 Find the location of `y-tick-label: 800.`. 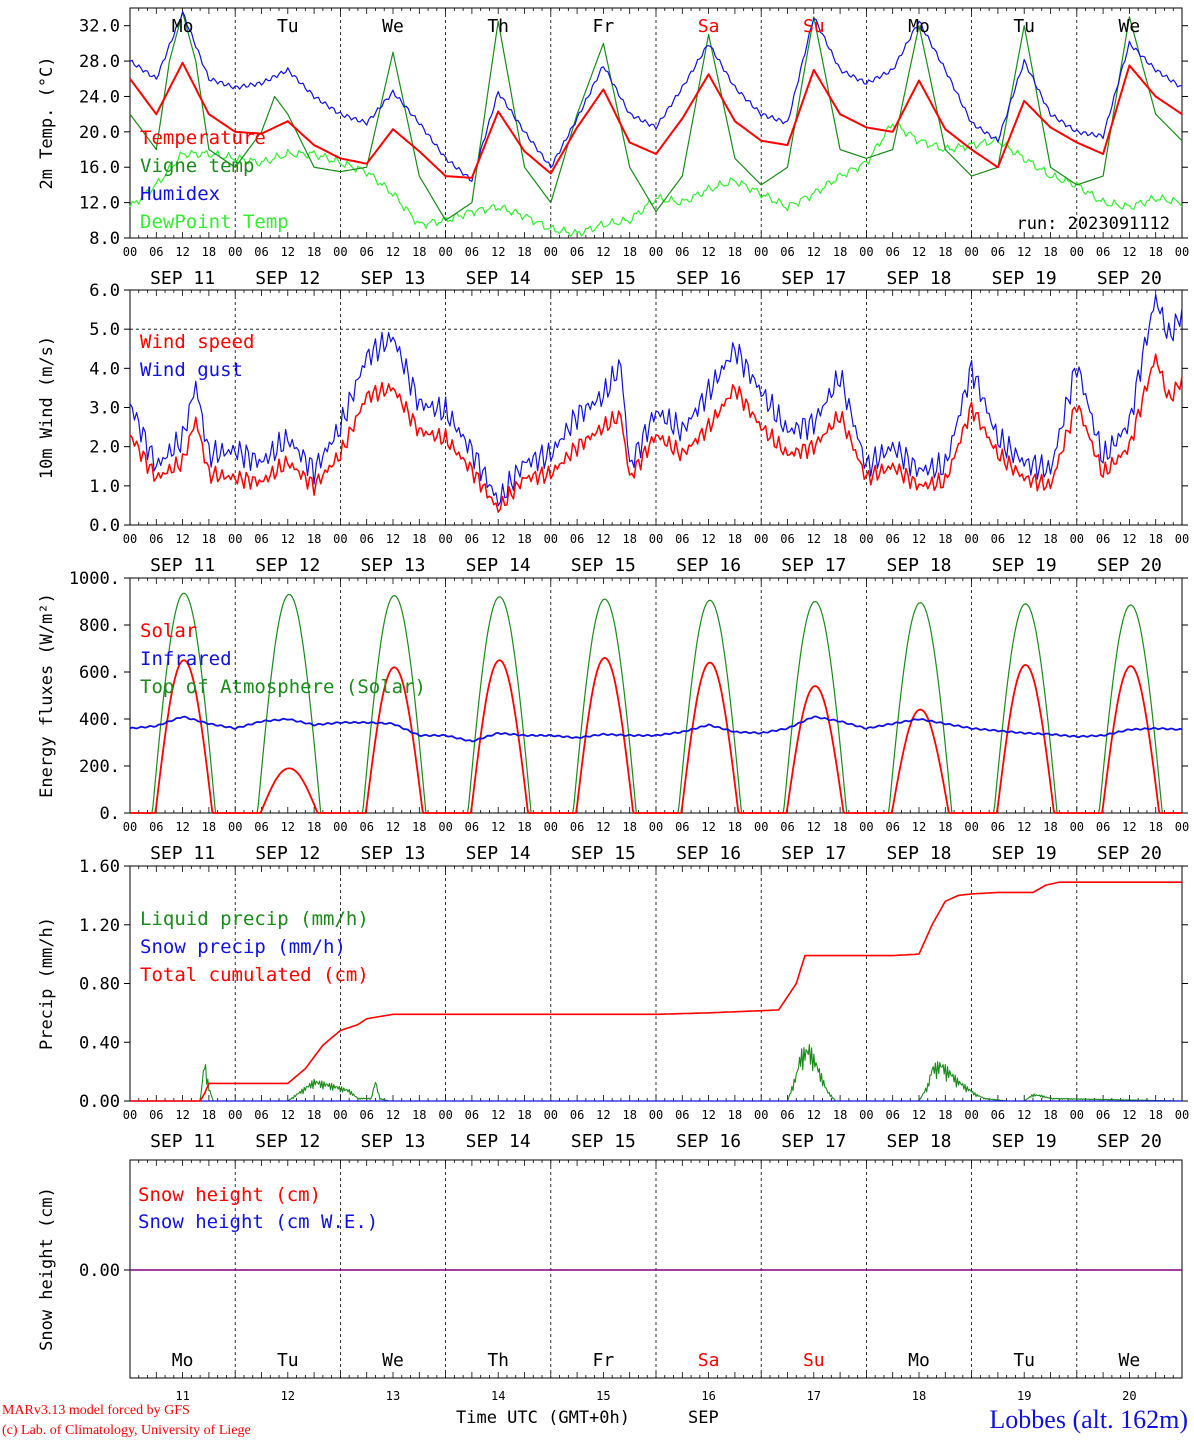

y-tick-label: 800. is located at coordinates (99, 626).